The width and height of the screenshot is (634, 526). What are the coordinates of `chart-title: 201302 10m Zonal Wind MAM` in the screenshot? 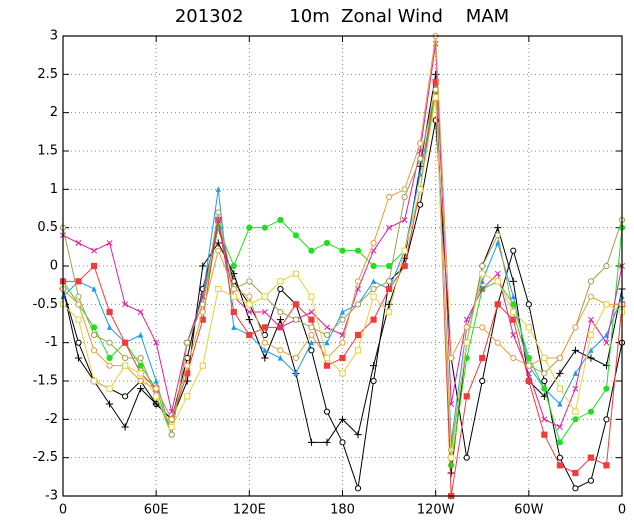 It's located at (342, 16).